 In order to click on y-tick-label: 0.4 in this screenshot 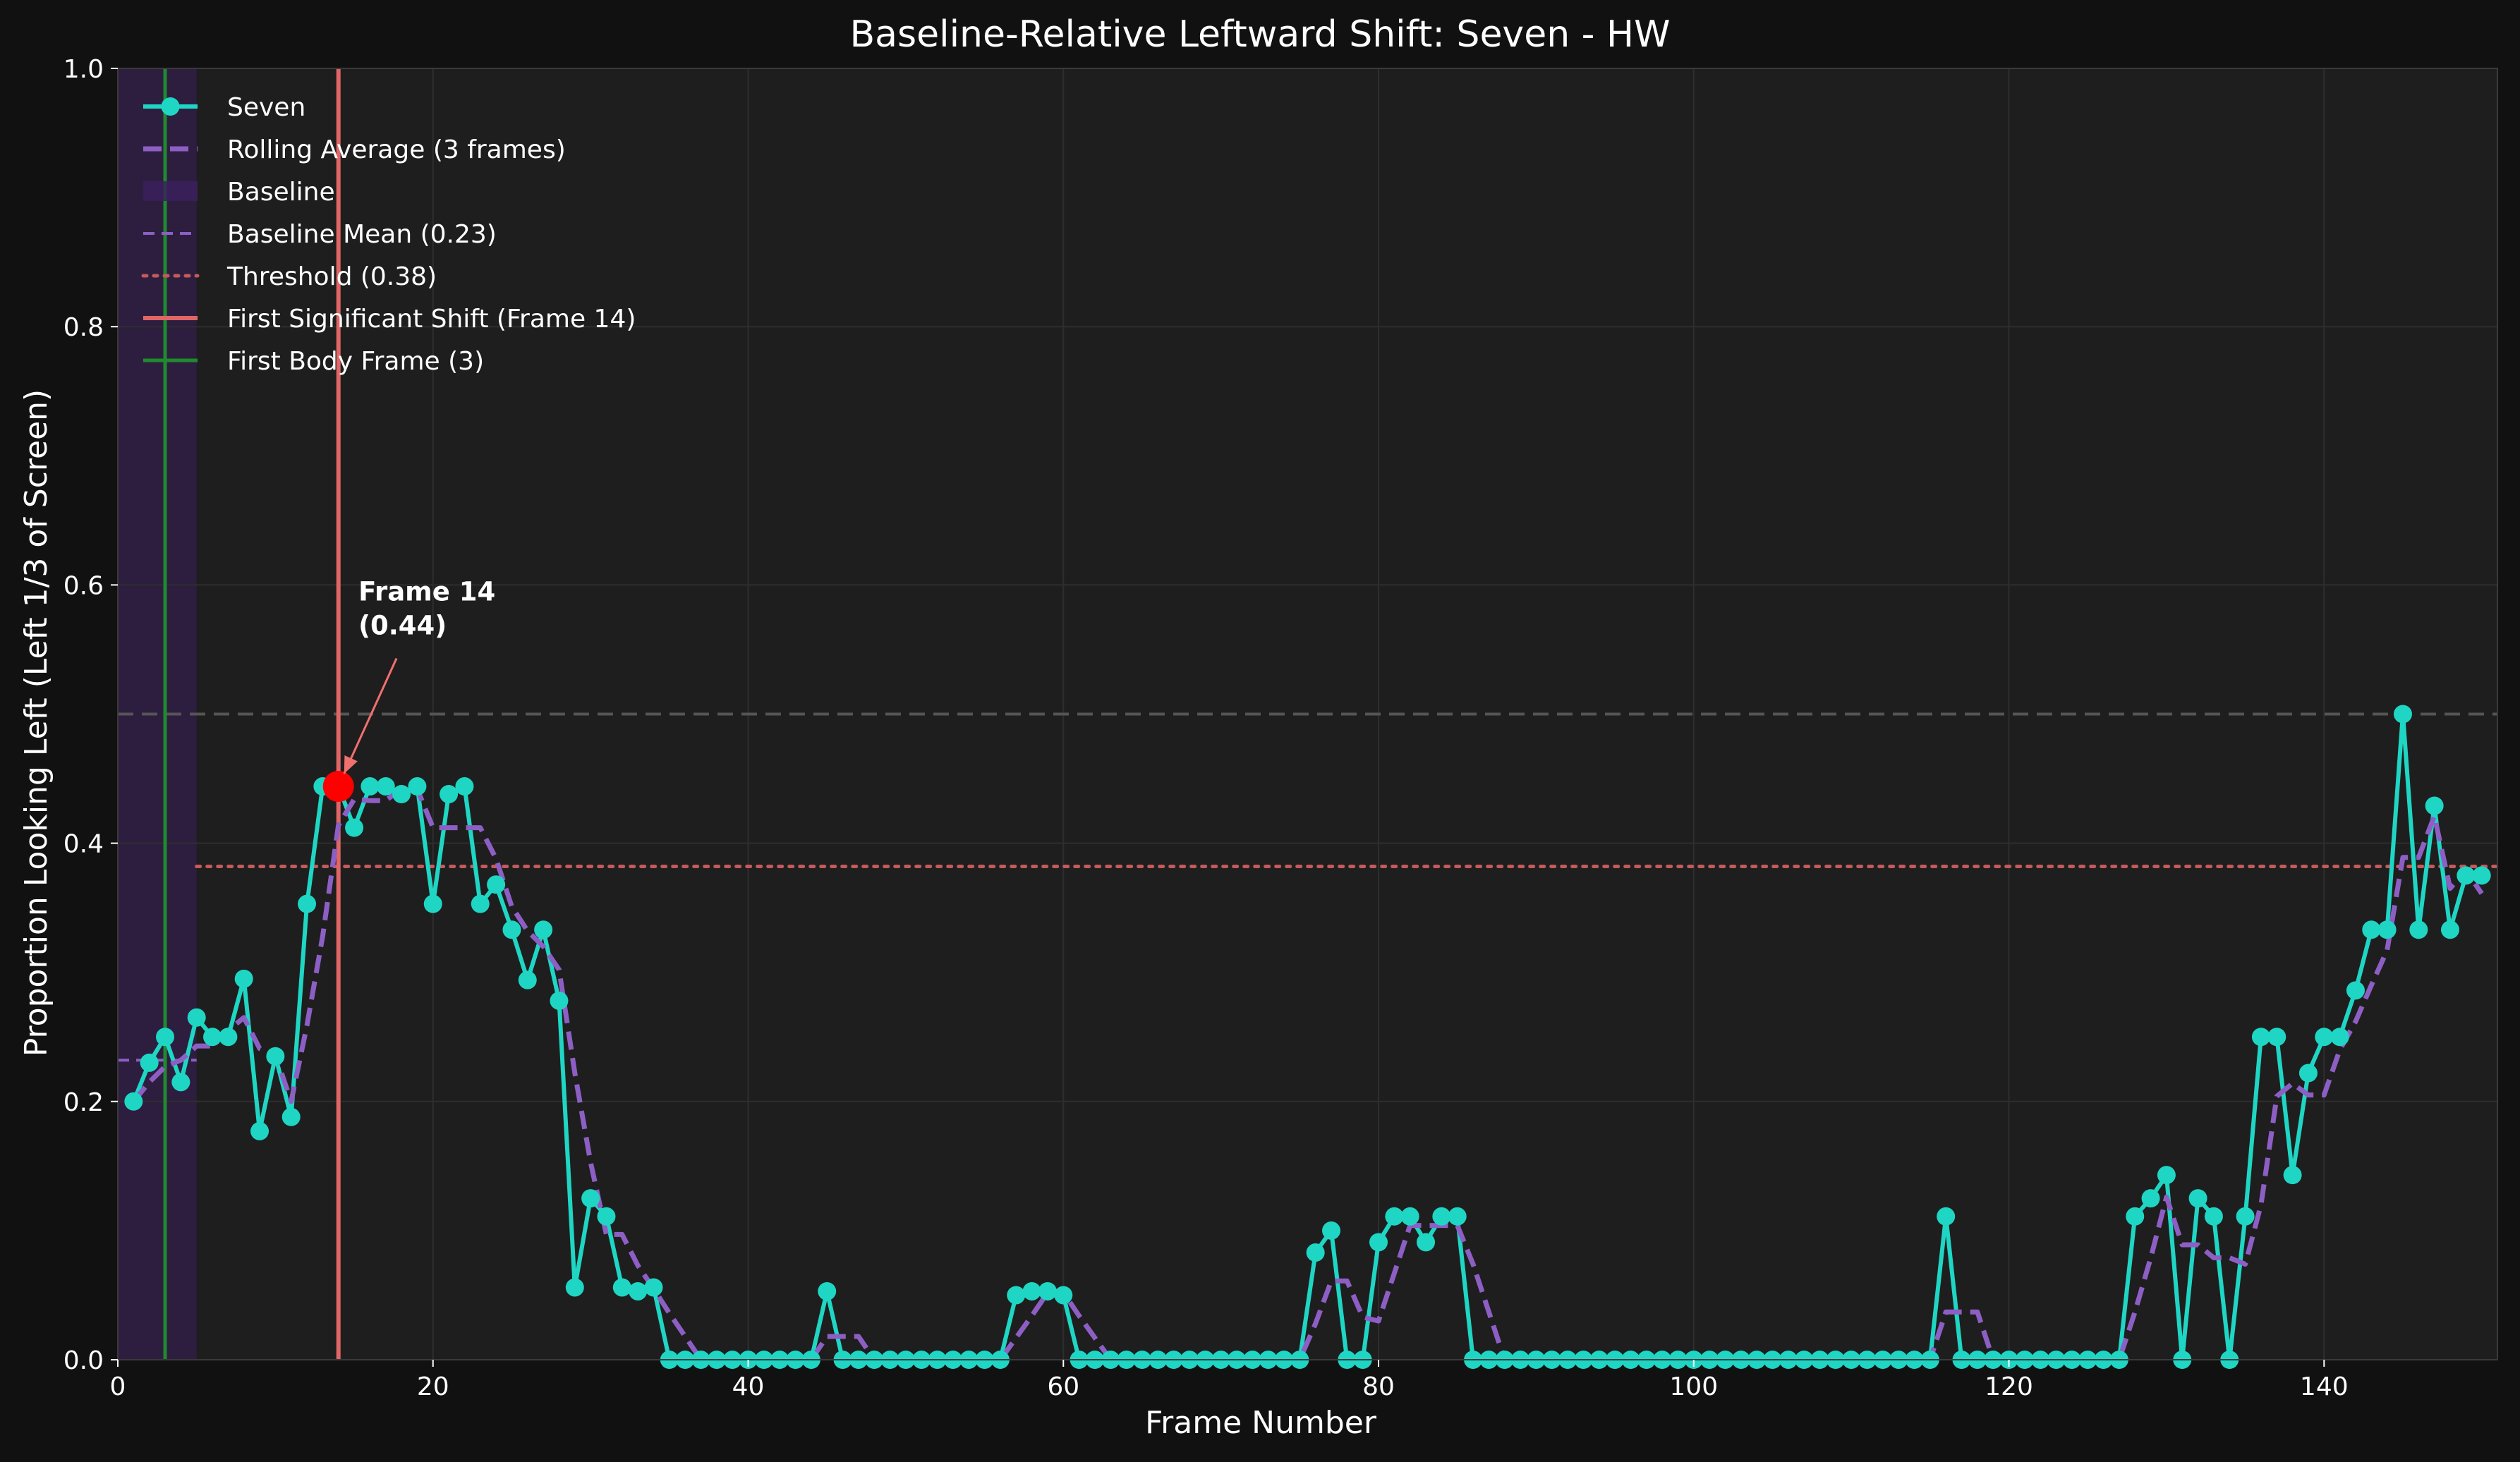, I will do `click(84, 844)`.